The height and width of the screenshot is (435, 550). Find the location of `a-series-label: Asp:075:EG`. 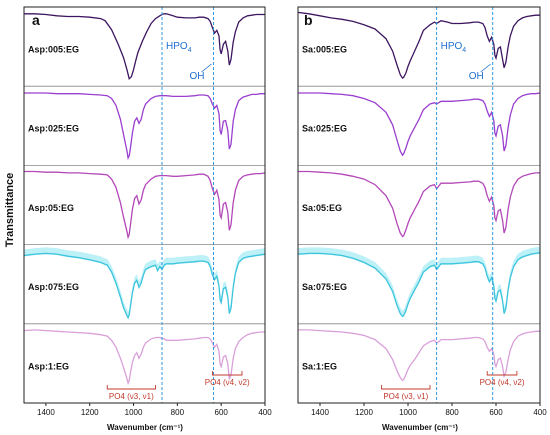

a-series-label: Asp:075:EG is located at coordinates (53, 287).